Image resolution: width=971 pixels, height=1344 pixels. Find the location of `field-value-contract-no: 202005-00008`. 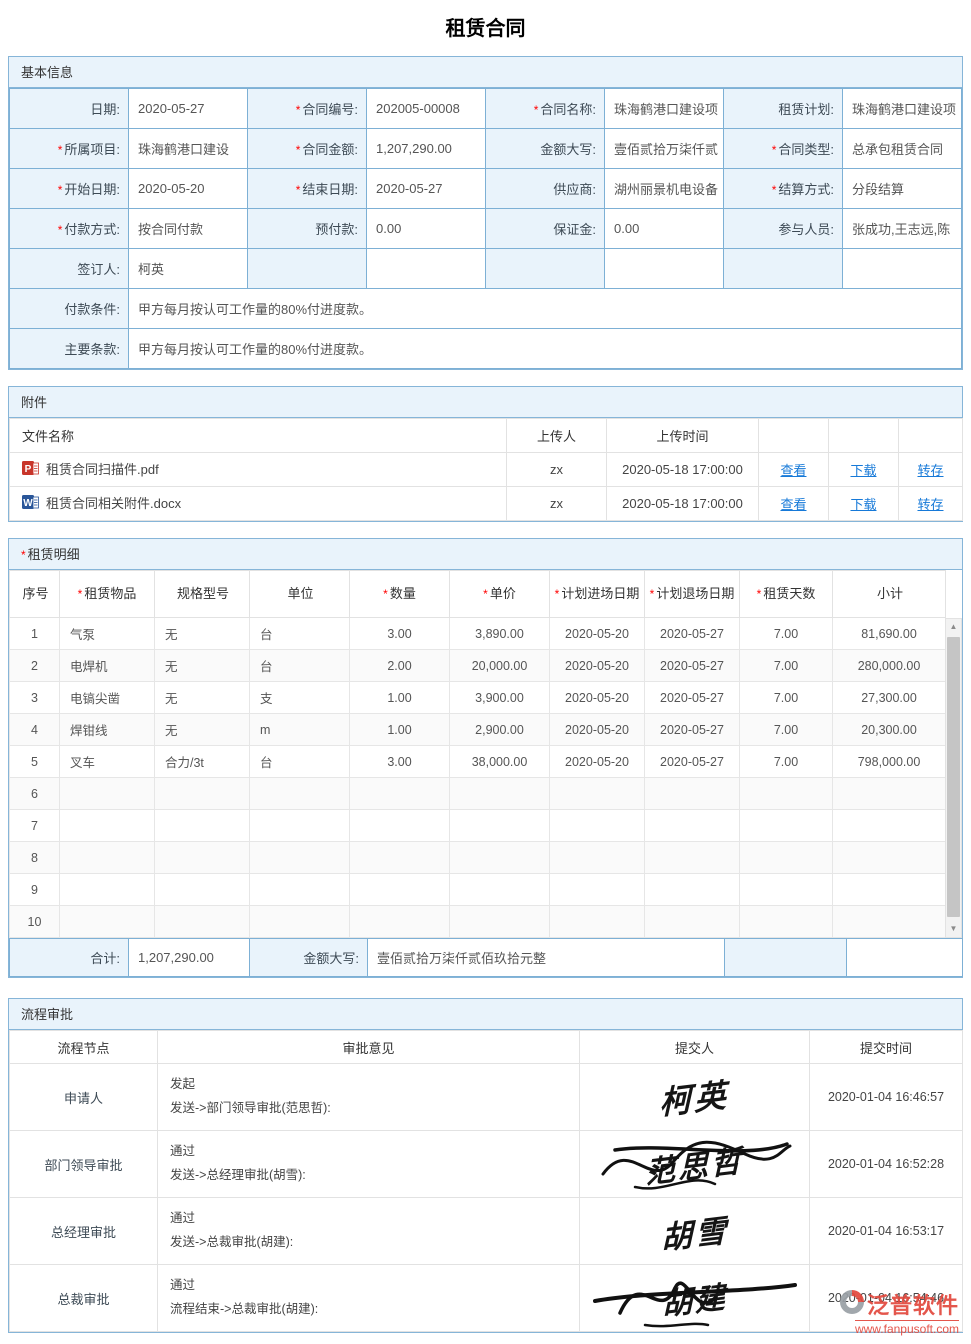

field-value-contract-no: 202005-00008 is located at coordinates (426, 108).